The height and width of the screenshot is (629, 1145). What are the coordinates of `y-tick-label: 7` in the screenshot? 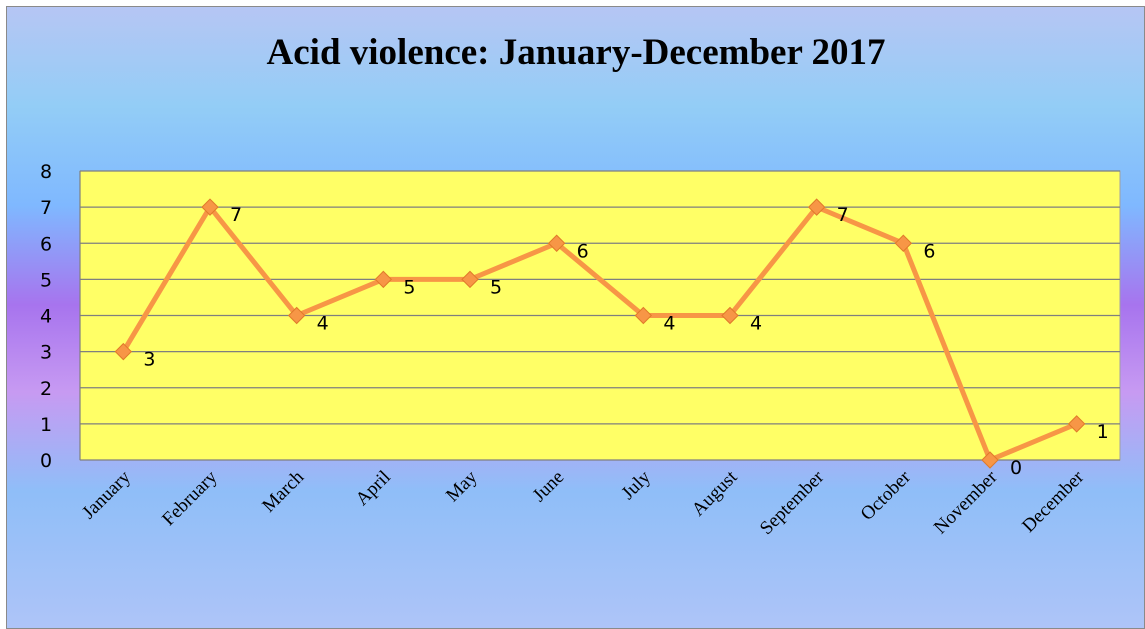 It's located at (46, 208).